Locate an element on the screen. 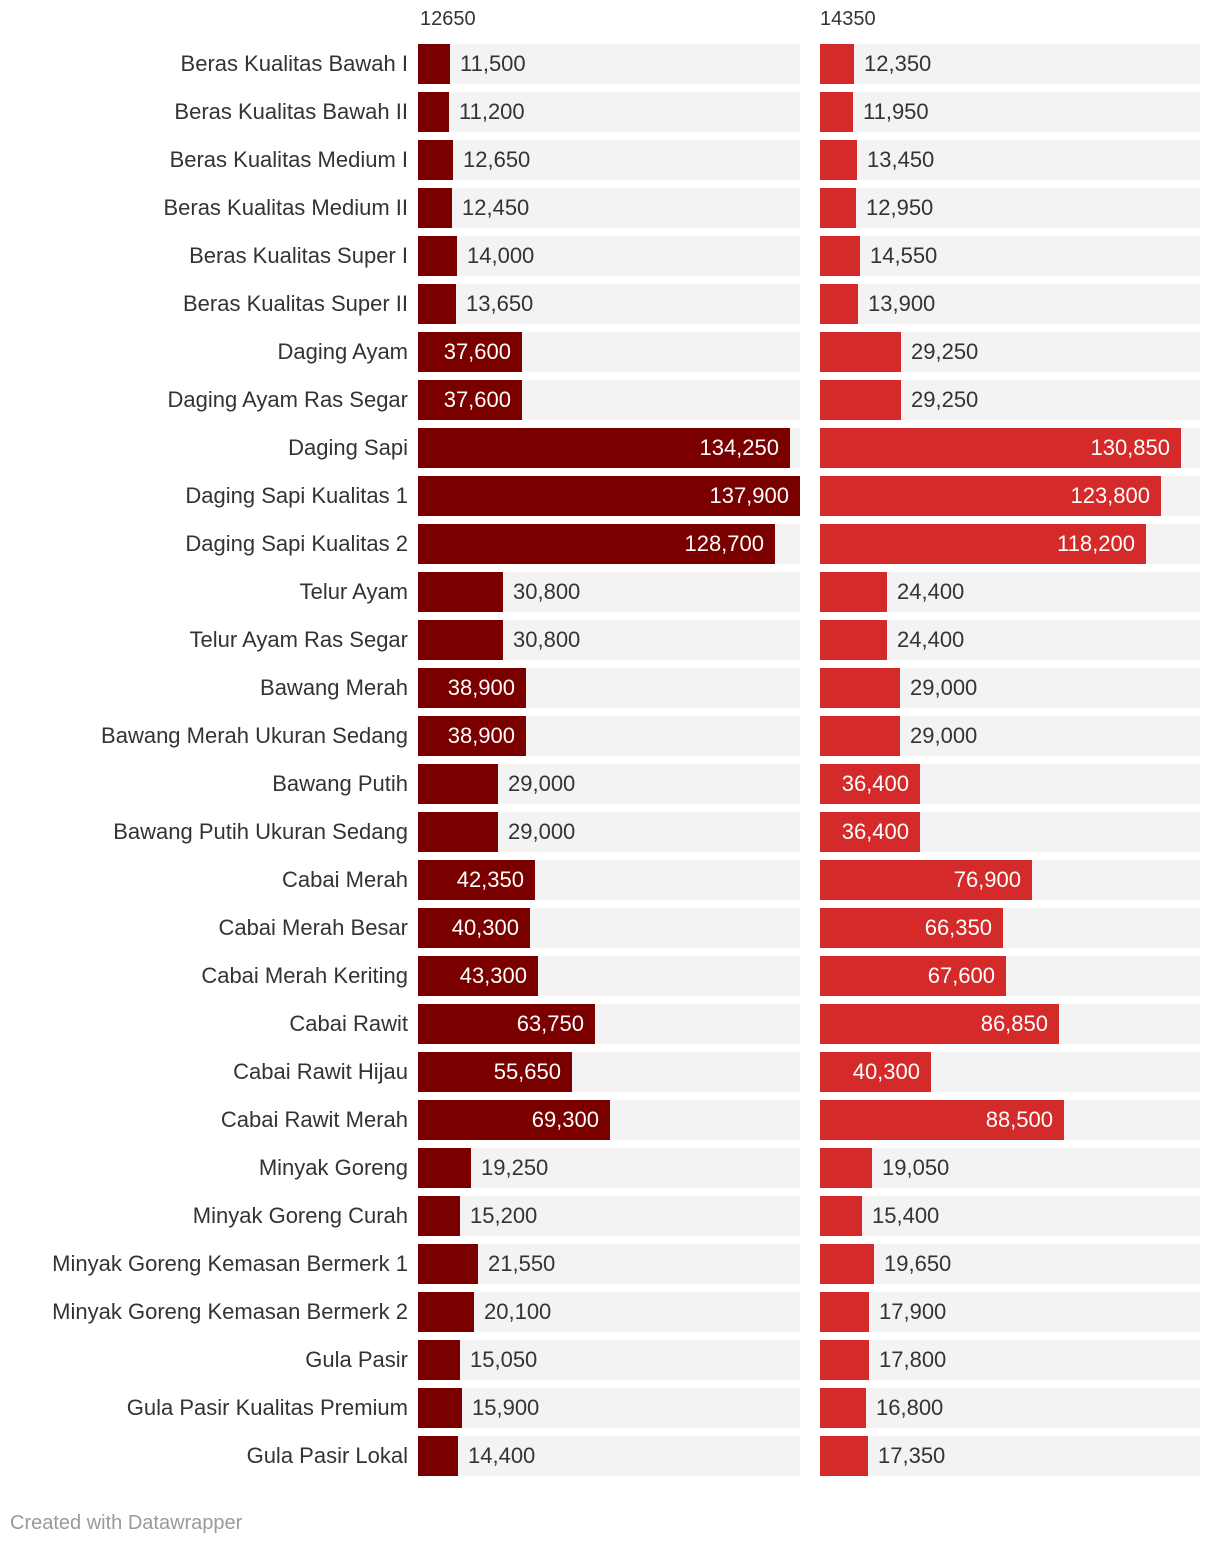 The height and width of the screenshot is (1548, 1220). data-label: 40,300 is located at coordinates (485, 927).